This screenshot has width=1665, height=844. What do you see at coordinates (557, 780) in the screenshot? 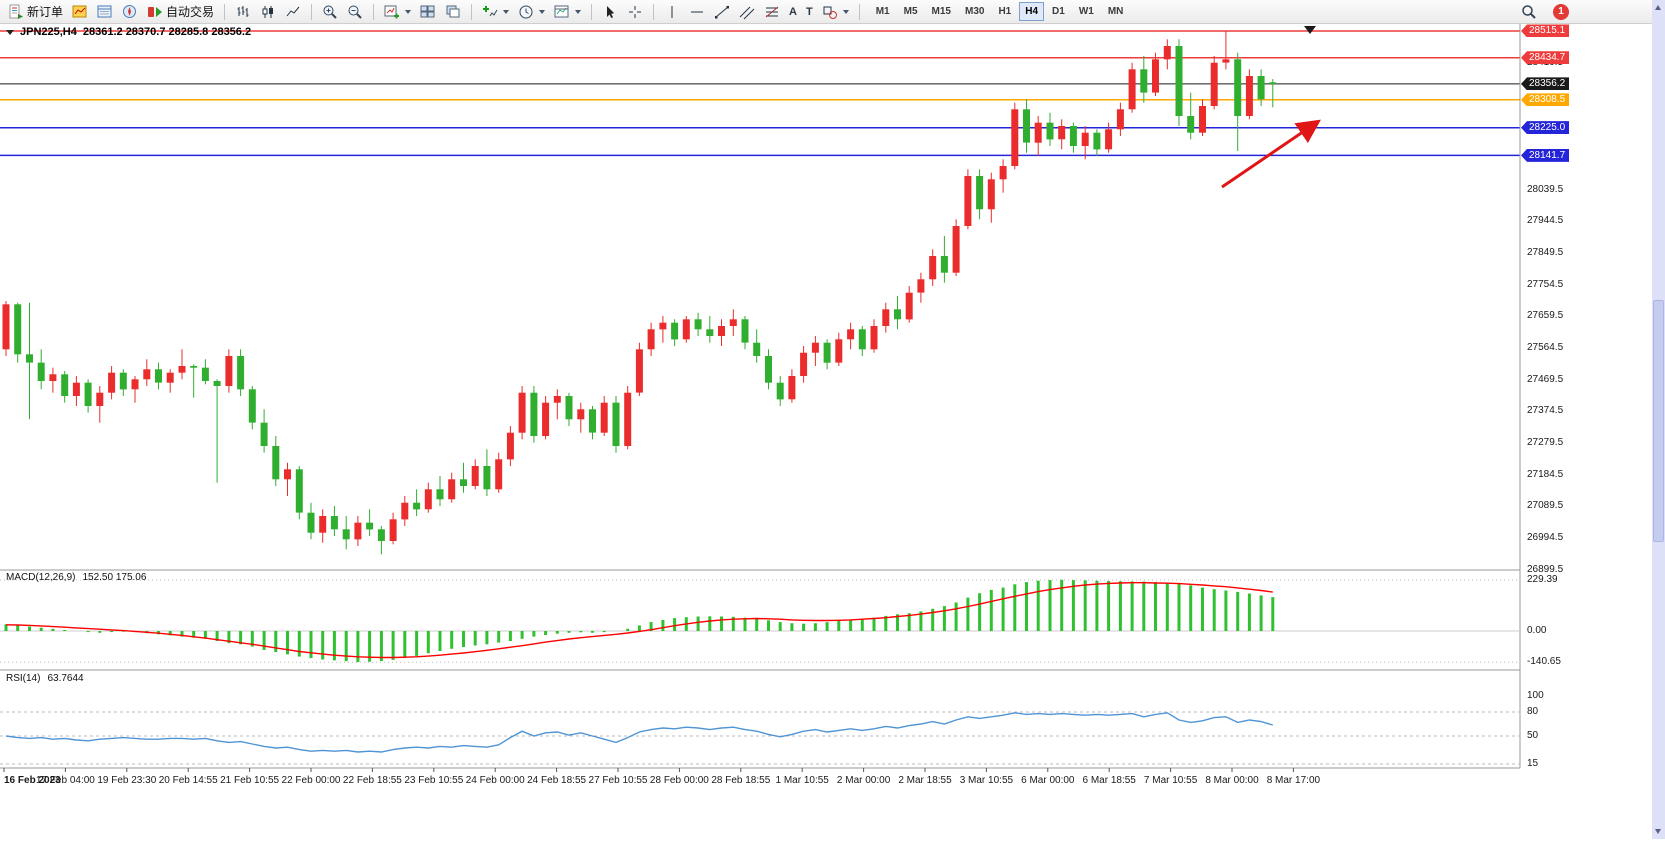
I see `time-label: 24 Feb 18:55` at bounding box center [557, 780].